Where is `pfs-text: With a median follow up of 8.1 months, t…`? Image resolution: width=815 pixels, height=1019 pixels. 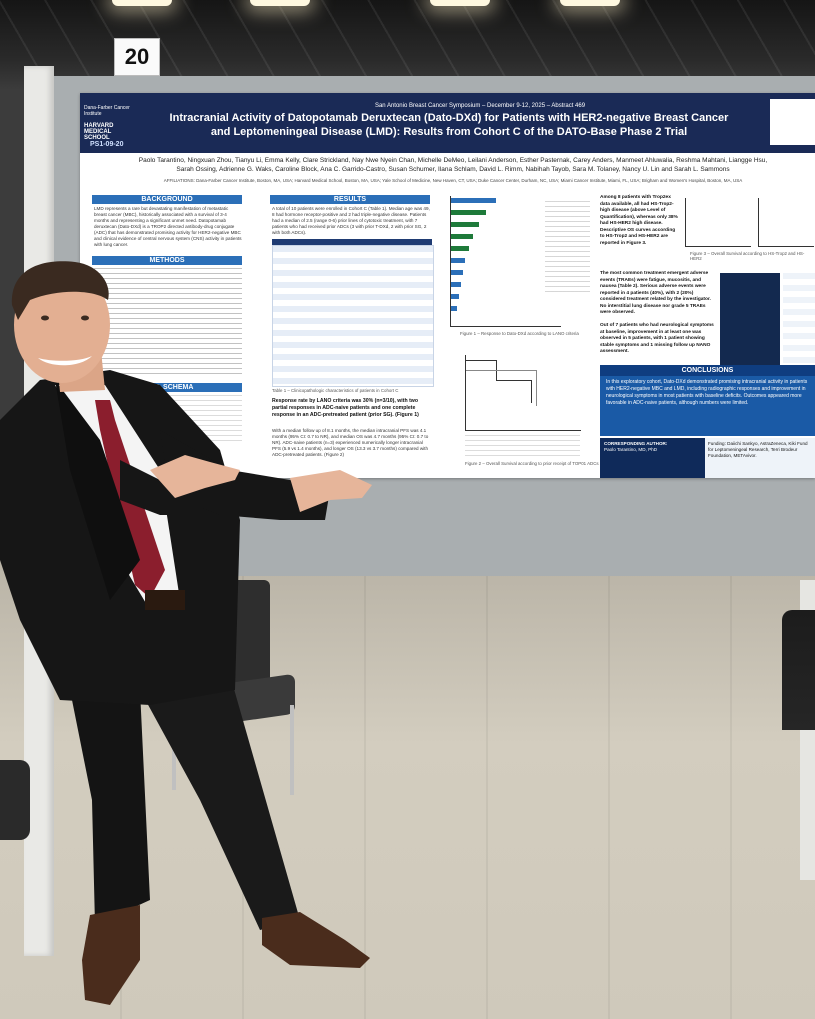
pfs-text: With a median follow up of 8.1 months, t… is located at coordinates (350, 442).